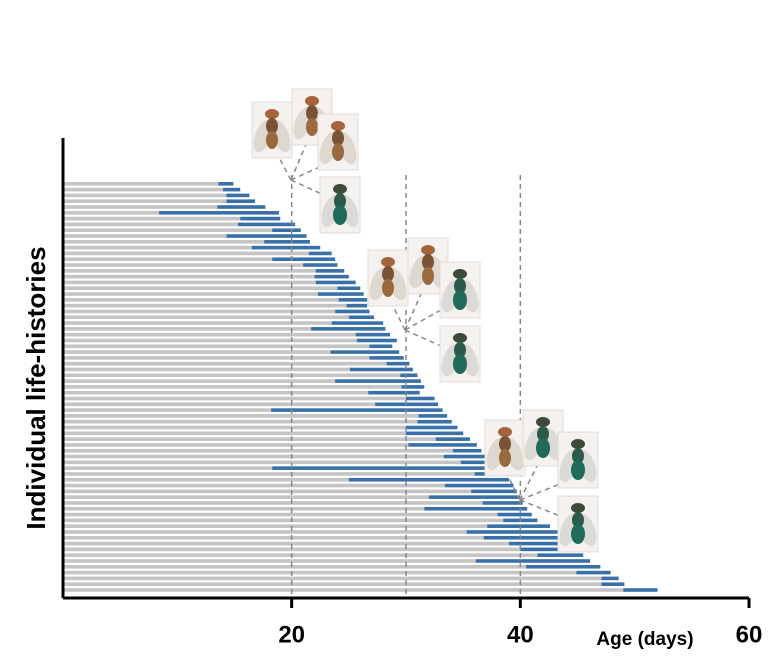 Image resolution: width=773 pixels, height=658 pixels. I want to click on x-axis-title: Age (days), so click(644, 639).